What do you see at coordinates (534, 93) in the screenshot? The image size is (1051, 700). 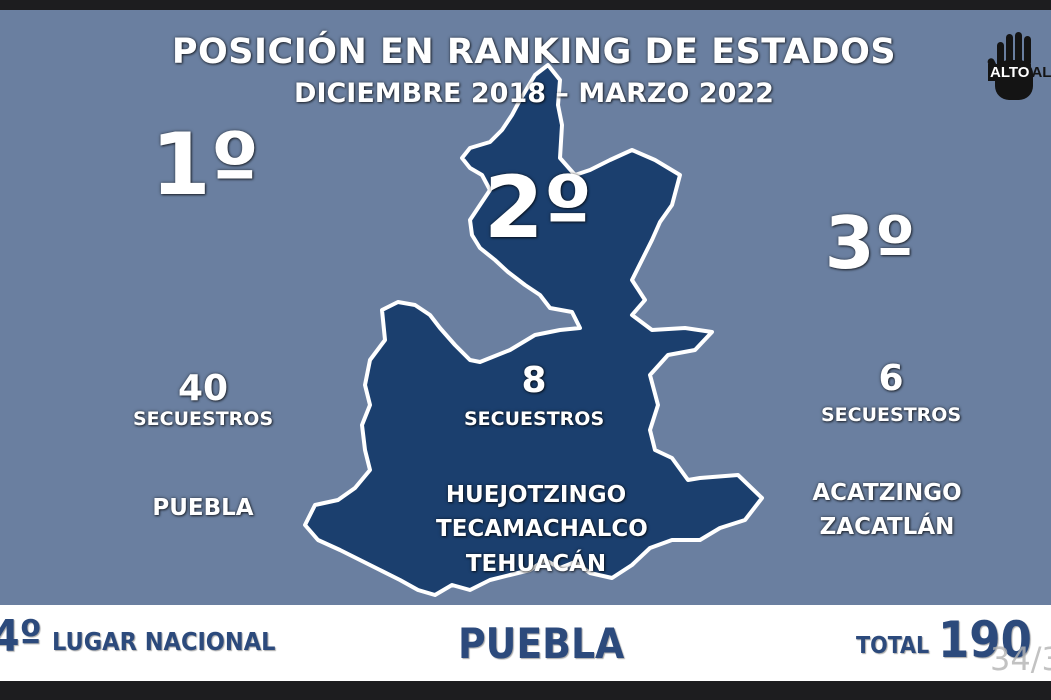 I see `date-range-subtitle: DICIEMBRE 2018 – MARZO 2022` at bounding box center [534, 93].